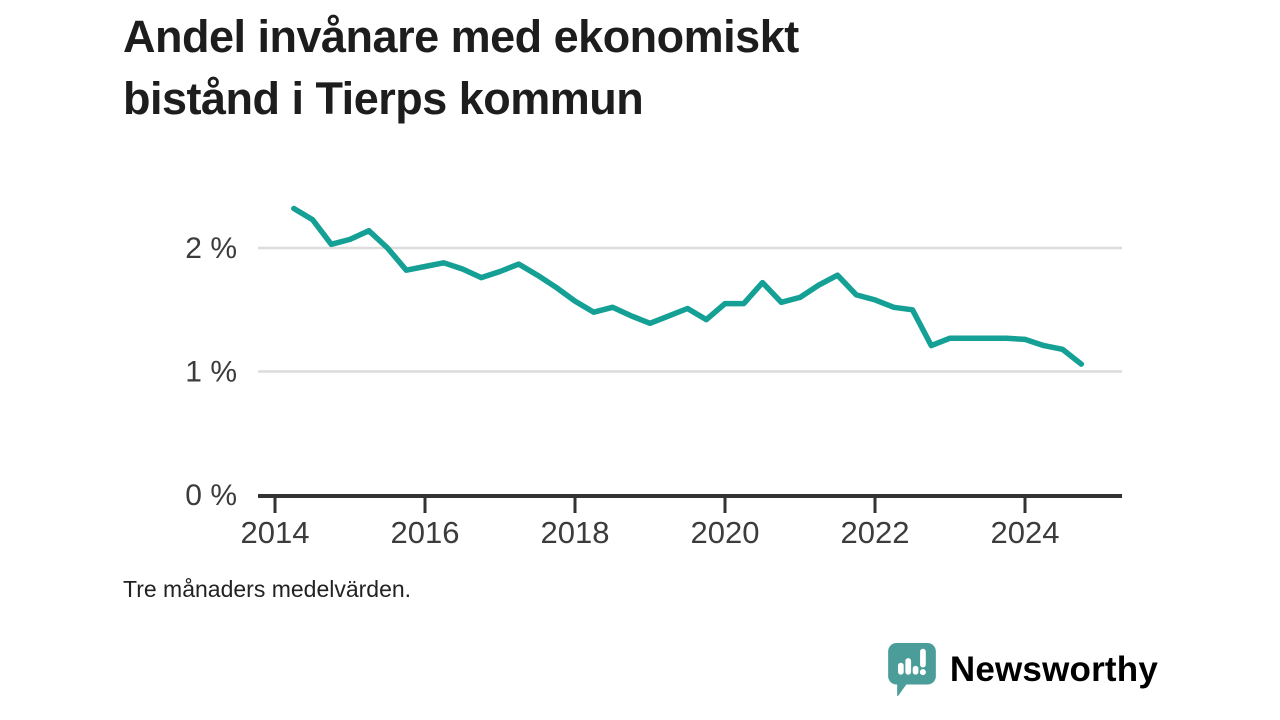  What do you see at coordinates (688, 286) in the screenshot?
I see `data-line-share-with-assistance` at bounding box center [688, 286].